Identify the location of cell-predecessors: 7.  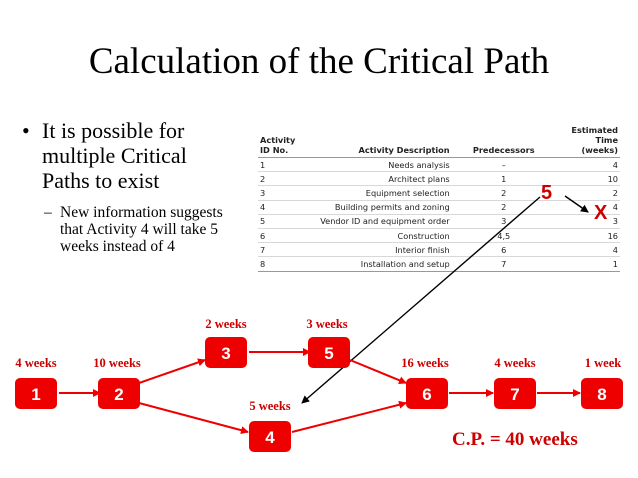
(503, 264).